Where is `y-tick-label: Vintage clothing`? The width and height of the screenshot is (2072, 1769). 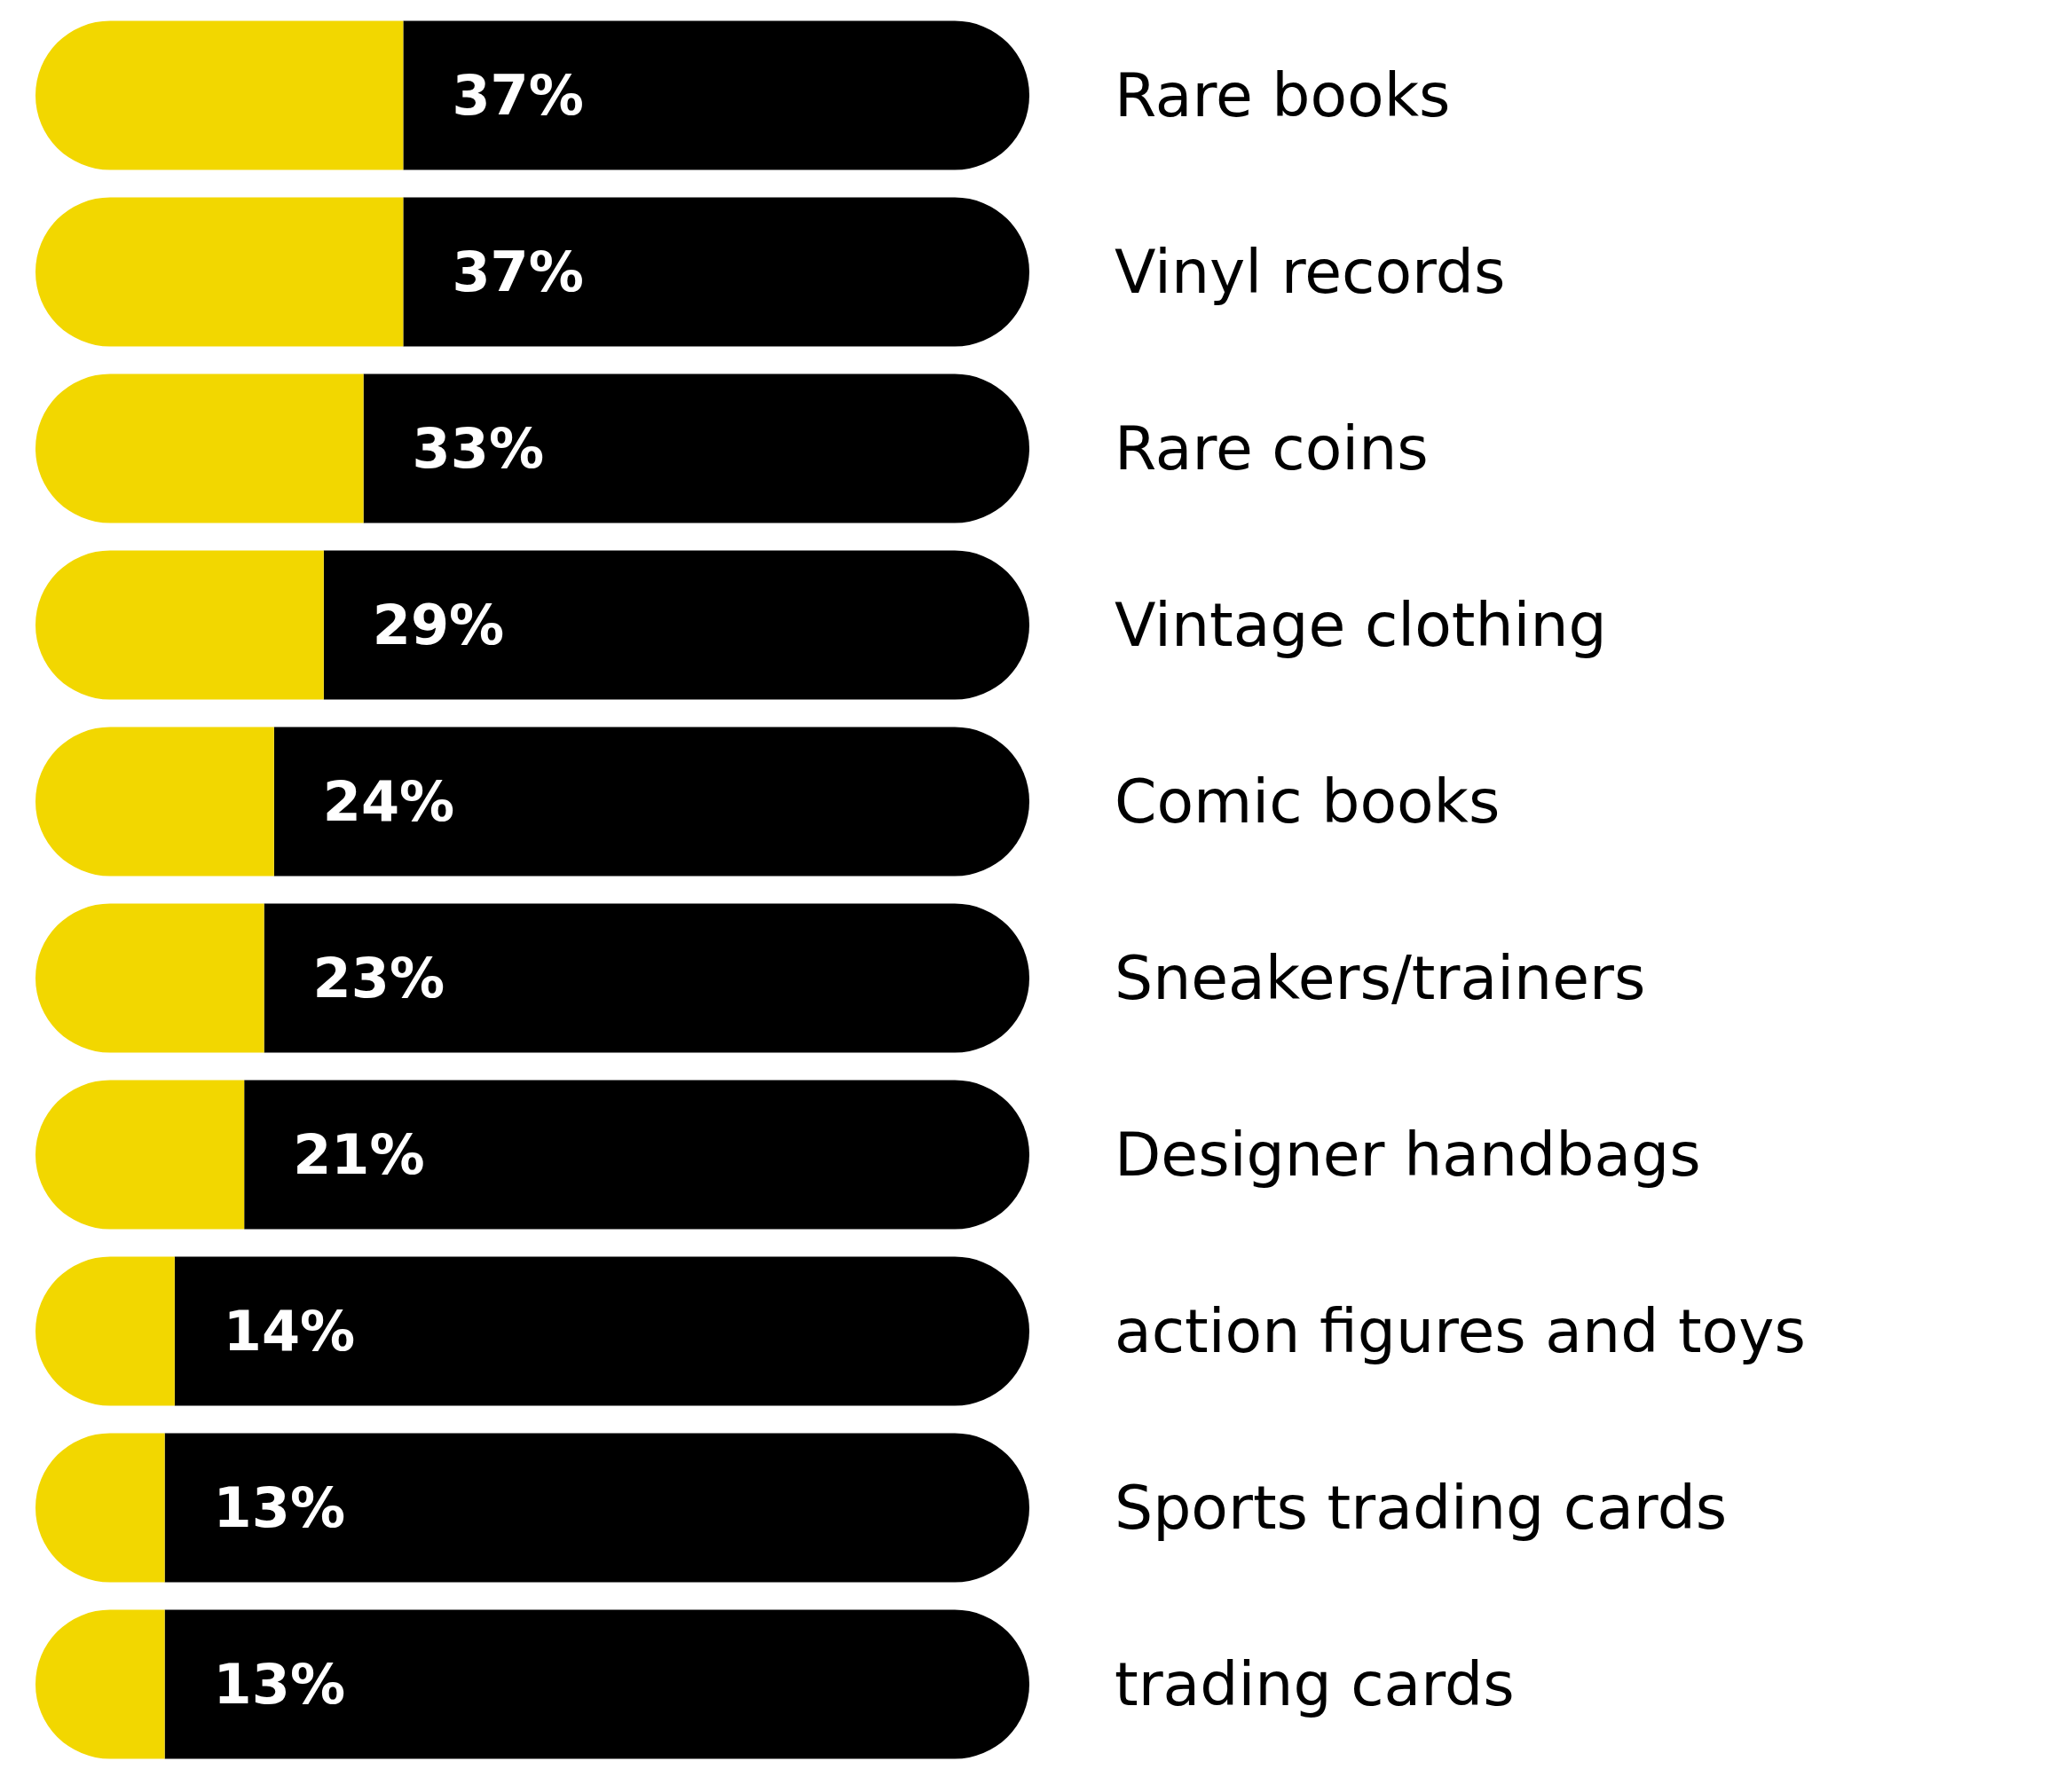 y-tick-label: Vintage clothing is located at coordinates (1361, 625).